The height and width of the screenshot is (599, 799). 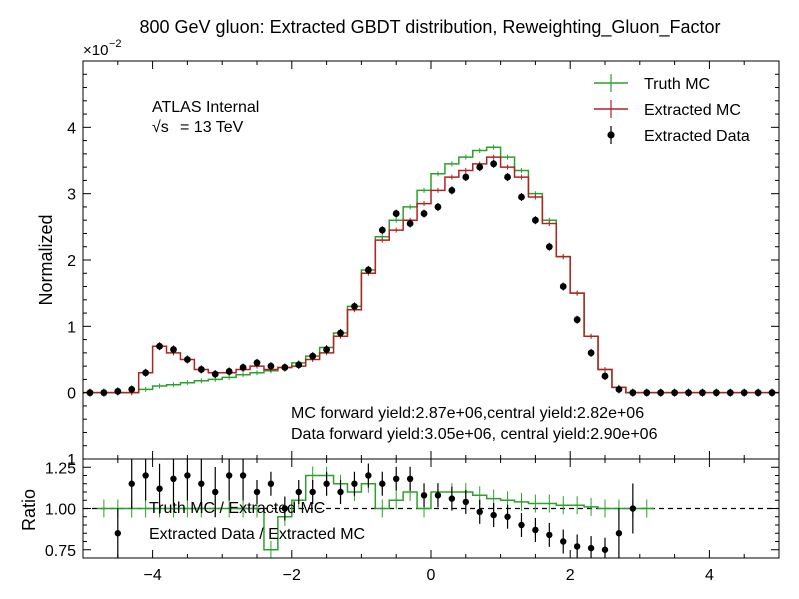 What do you see at coordinates (375, 512) in the screenshot?
I see `ratio-series-line-truth` at bounding box center [375, 512].